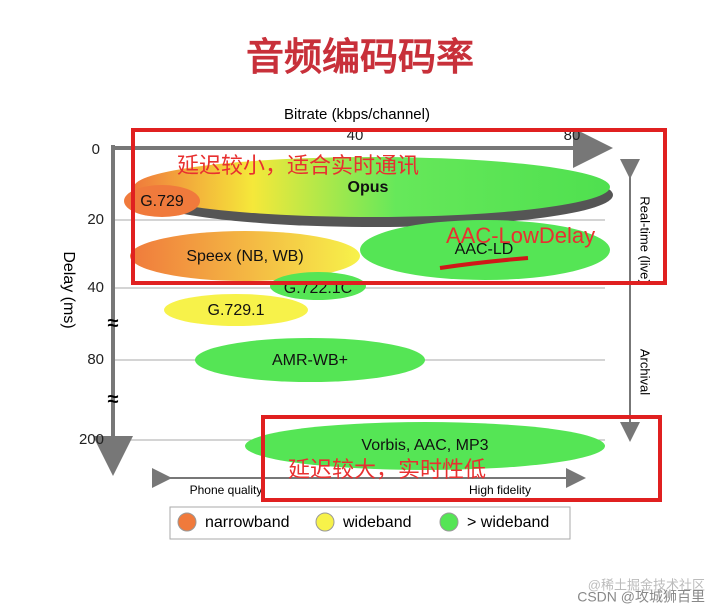 The height and width of the screenshot is (613, 720). I want to click on annotation: AAC-LowDelay, so click(520, 235).